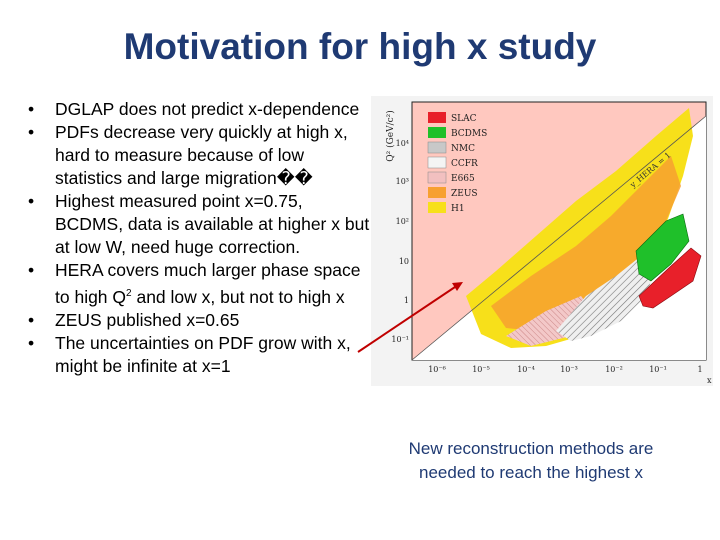 The width and height of the screenshot is (720, 540). Describe the element at coordinates (402, 221) in the screenshot. I see `y-tick-label: 10²` at that location.